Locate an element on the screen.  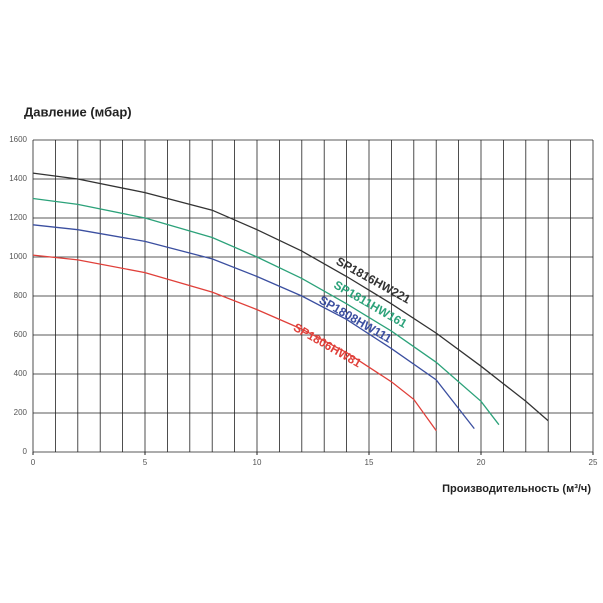
y-tick-label: 1400 is located at coordinates (18, 178).